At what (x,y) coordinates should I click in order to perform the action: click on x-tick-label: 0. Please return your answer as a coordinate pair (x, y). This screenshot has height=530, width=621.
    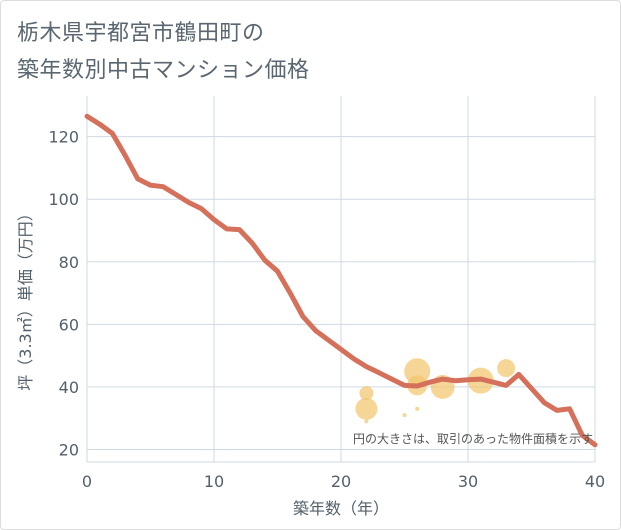
    Looking at the image, I should click on (87, 481).